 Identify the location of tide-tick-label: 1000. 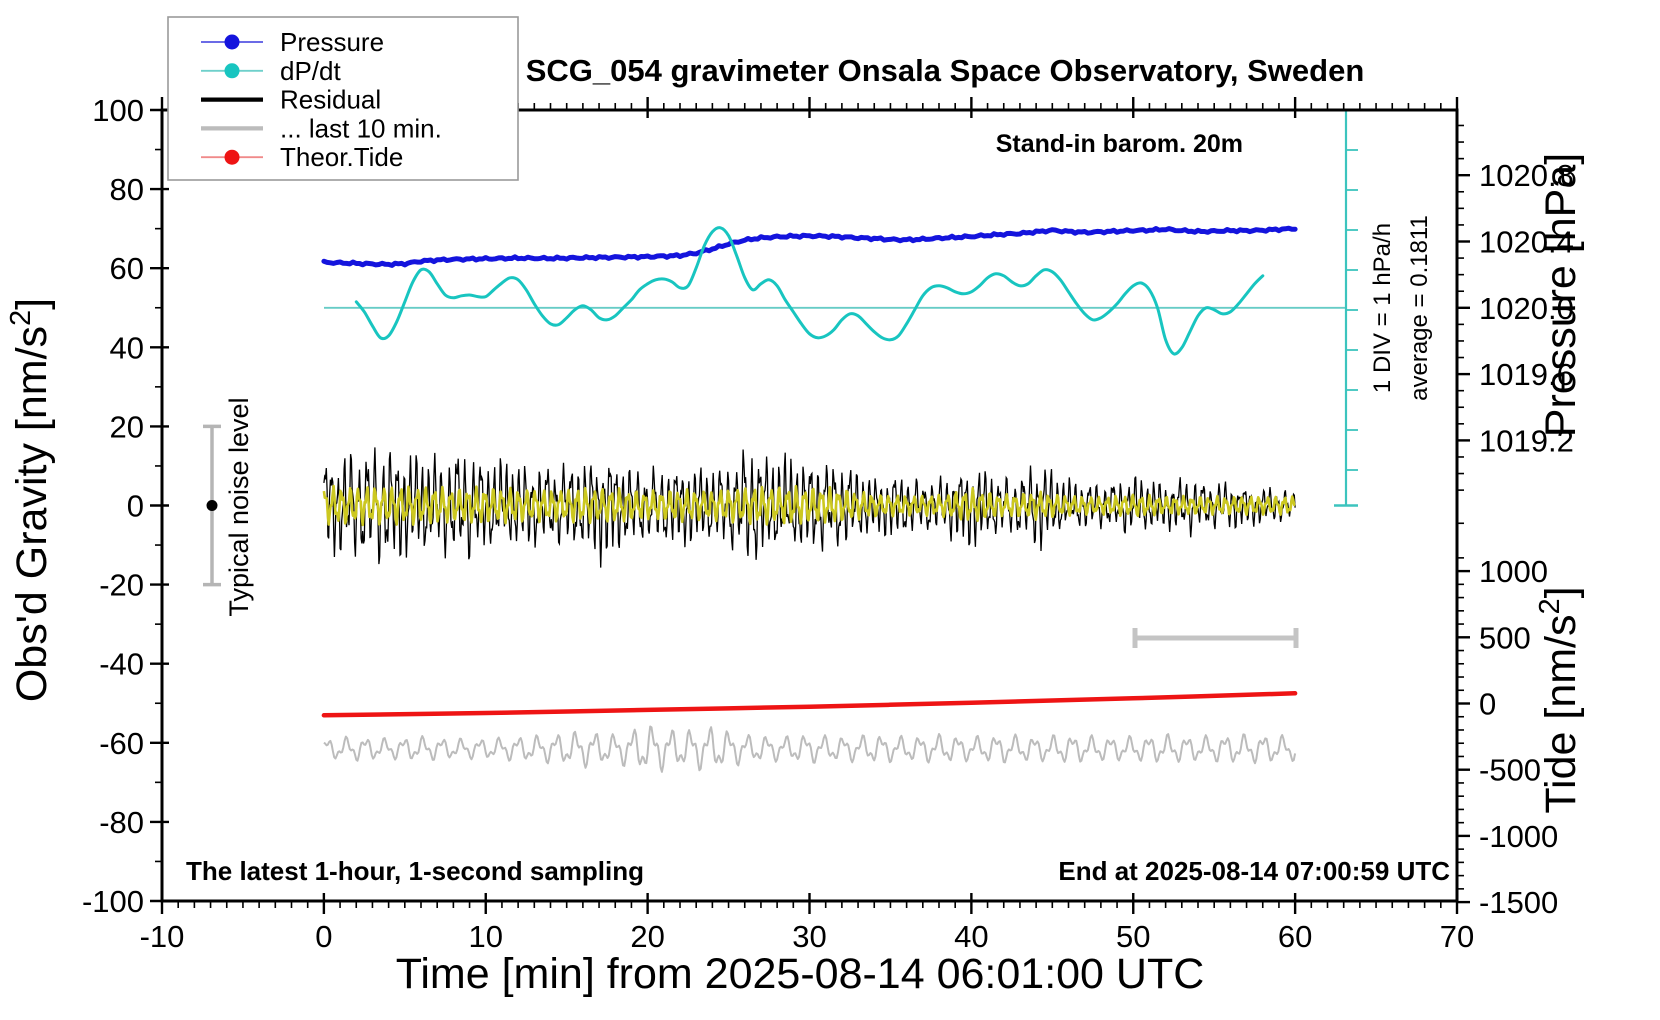
(1513, 571).